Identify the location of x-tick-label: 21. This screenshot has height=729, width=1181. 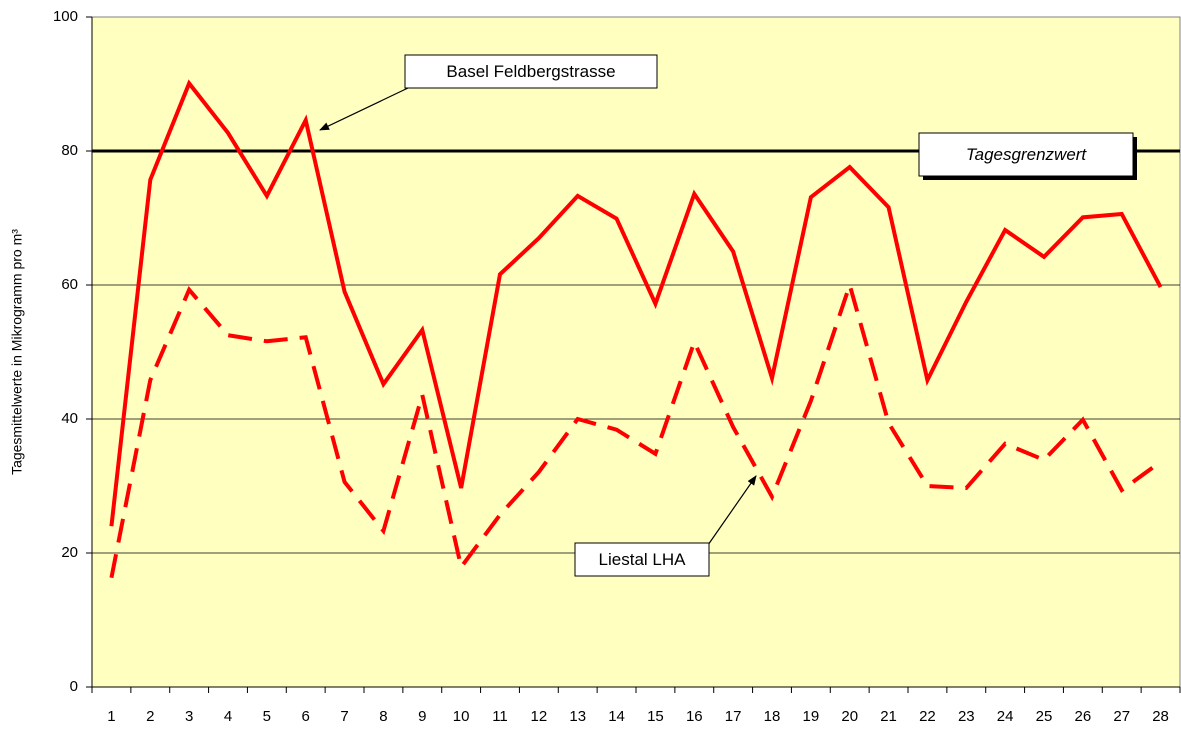
(888, 716).